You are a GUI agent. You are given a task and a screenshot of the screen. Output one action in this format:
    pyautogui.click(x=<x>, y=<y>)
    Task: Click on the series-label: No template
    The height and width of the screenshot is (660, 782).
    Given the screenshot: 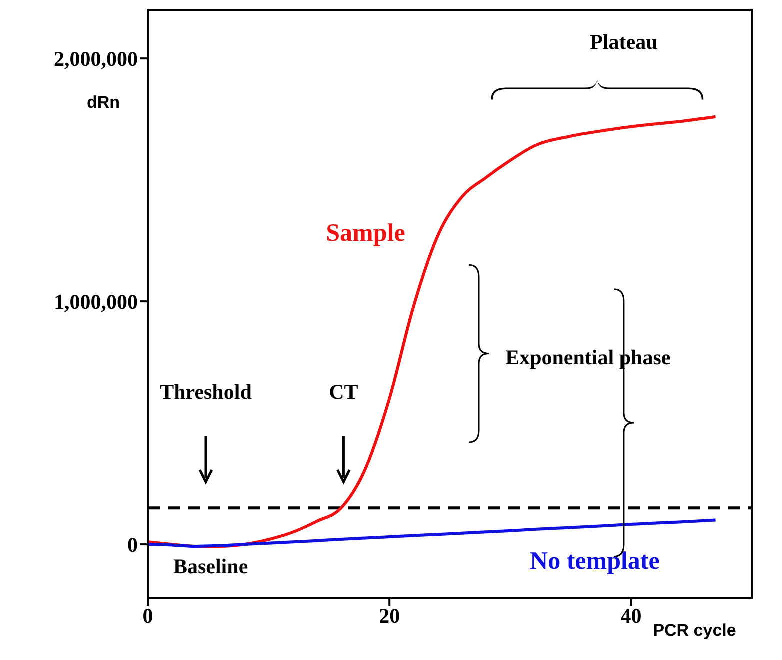 What is the action you would take?
    pyautogui.click(x=595, y=561)
    